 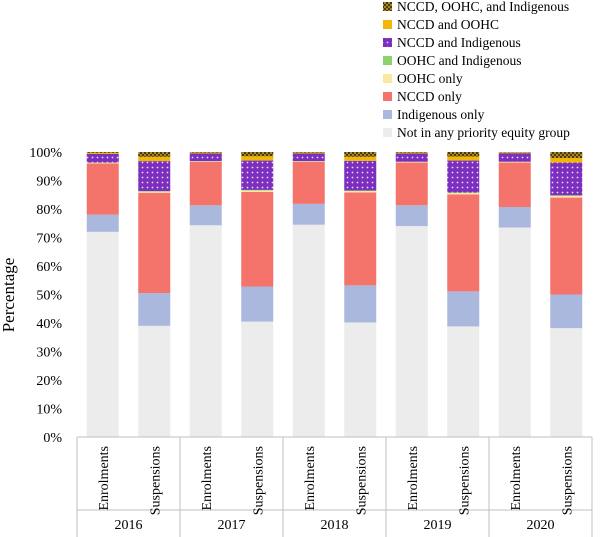 I want to click on bar-segment-2019-suspensions-s5, so click(x=463, y=176).